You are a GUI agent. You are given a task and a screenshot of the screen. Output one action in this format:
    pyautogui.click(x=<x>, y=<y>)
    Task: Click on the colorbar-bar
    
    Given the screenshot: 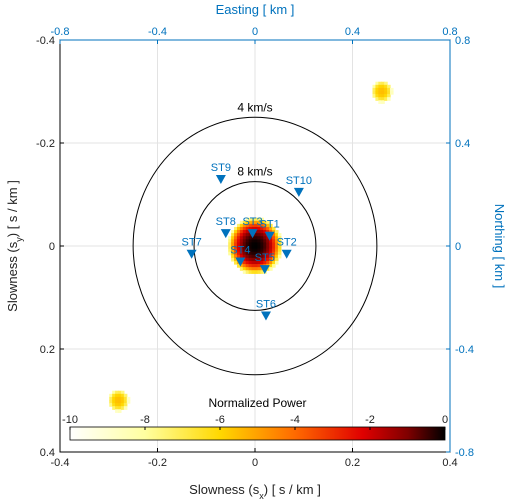 What is the action you would take?
    pyautogui.click(x=257, y=433)
    